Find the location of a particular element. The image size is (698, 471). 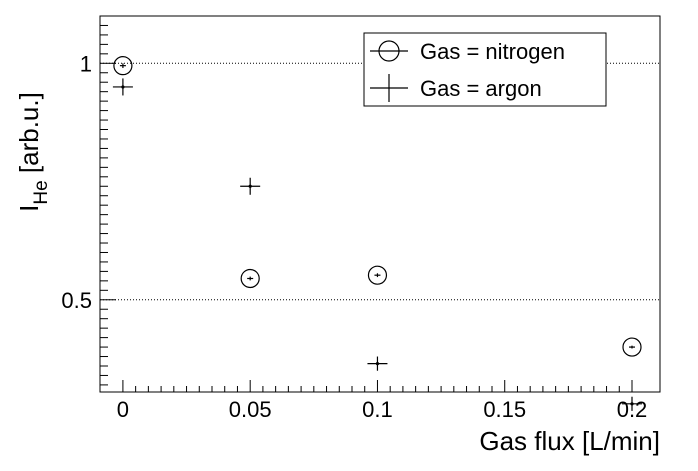

legend-box is located at coordinates (485, 69).